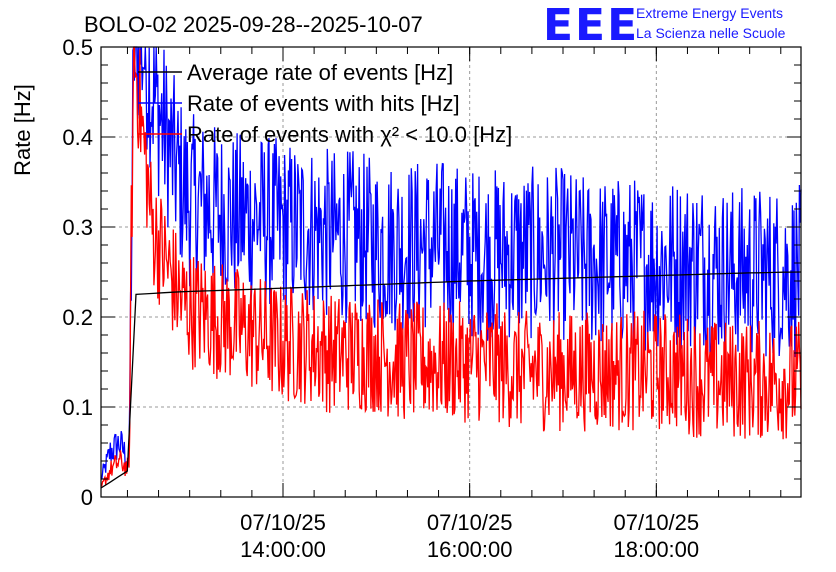 The width and height of the screenshot is (836, 572). Describe the element at coordinates (283, 549) in the screenshot. I see `x-tick-time-label: 14:00:00` at that location.